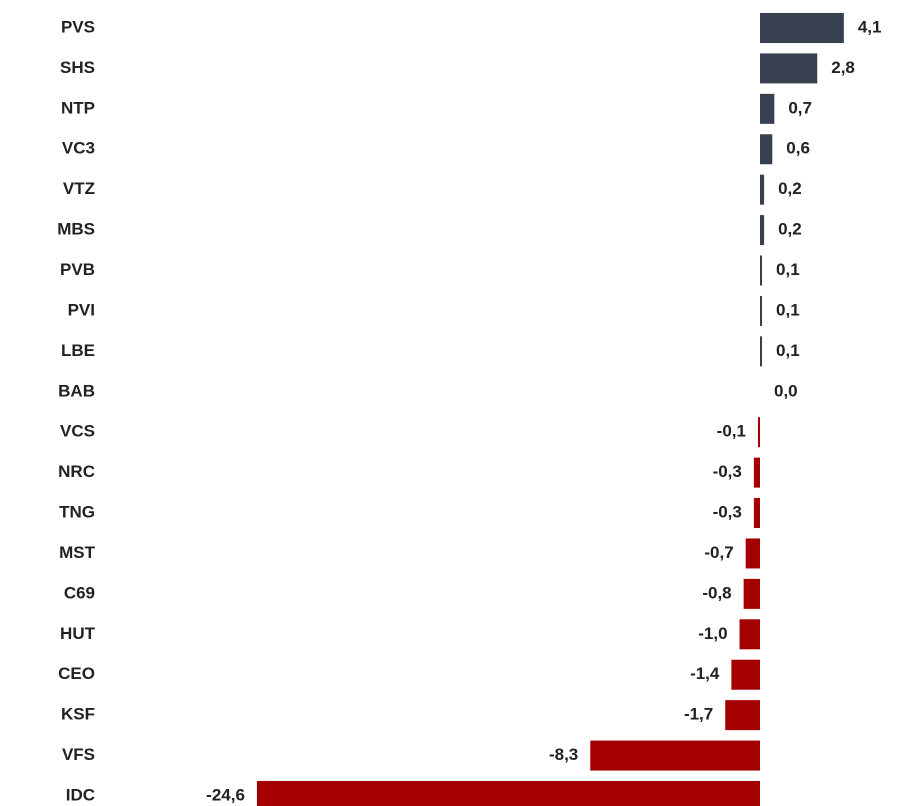 Image resolution: width=903 pixels, height=806 pixels. What do you see at coordinates (80, 794) in the screenshot?
I see `category-label: IDC` at bounding box center [80, 794].